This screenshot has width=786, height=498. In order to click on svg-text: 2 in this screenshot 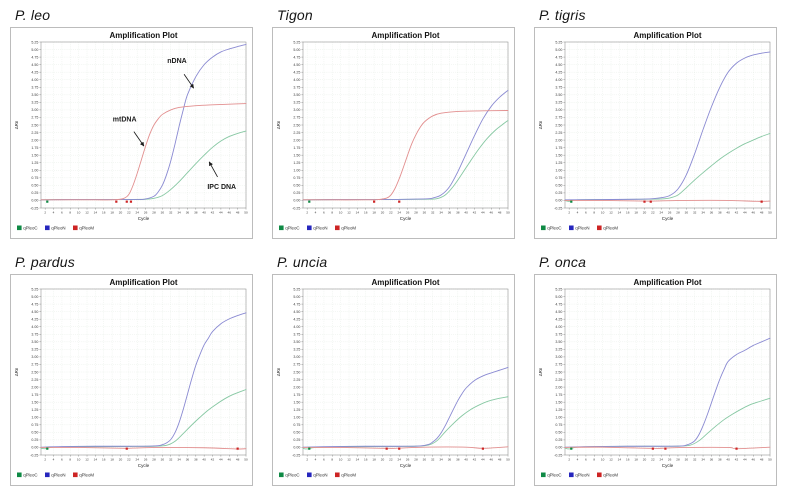, I will do `click(307, 212)`.